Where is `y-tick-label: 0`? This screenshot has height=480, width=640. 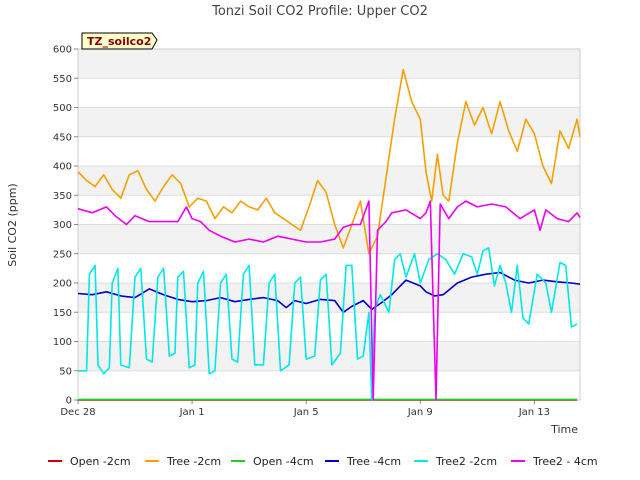
y-tick-label: 0 is located at coordinates (69, 401).